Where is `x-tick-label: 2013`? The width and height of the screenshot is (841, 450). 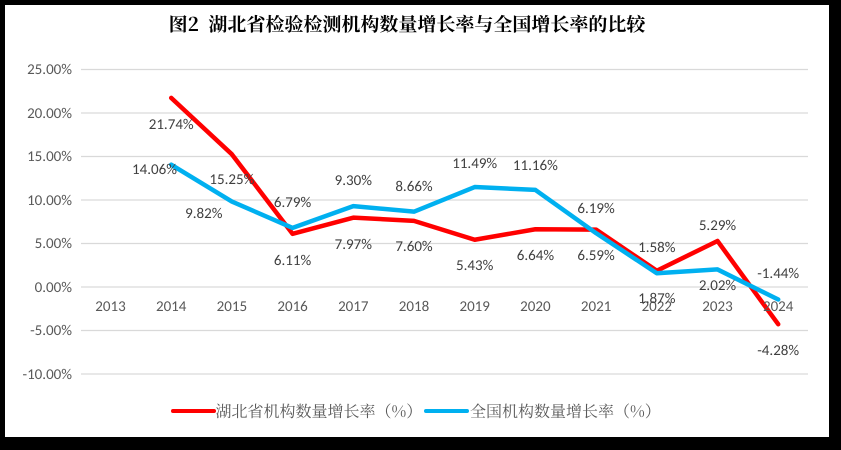 x-tick-label: 2013 is located at coordinates (110, 306).